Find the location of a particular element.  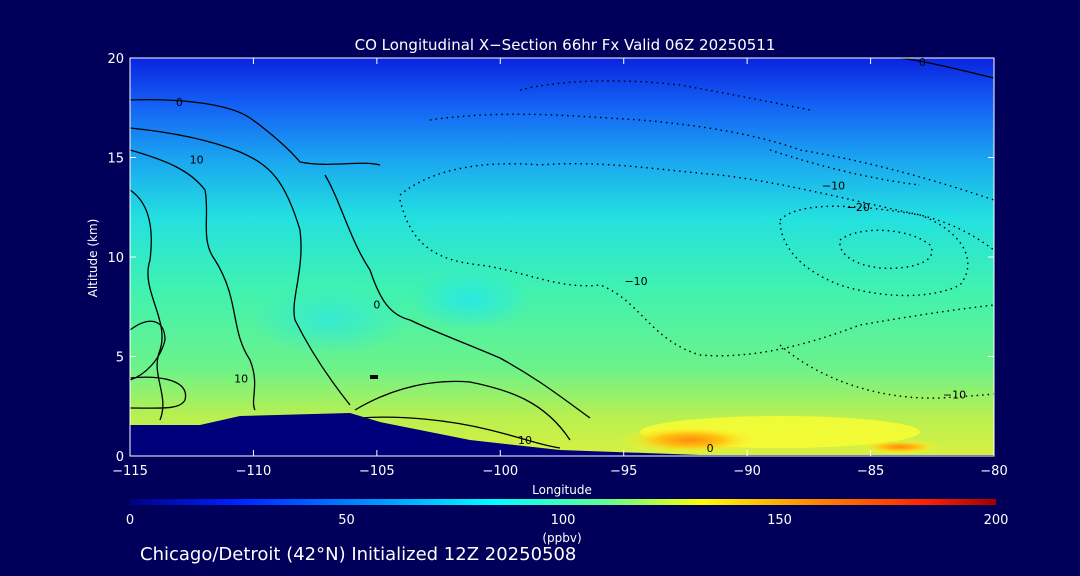

y-axis-label: Altitude (km) is located at coordinates (93, 258).